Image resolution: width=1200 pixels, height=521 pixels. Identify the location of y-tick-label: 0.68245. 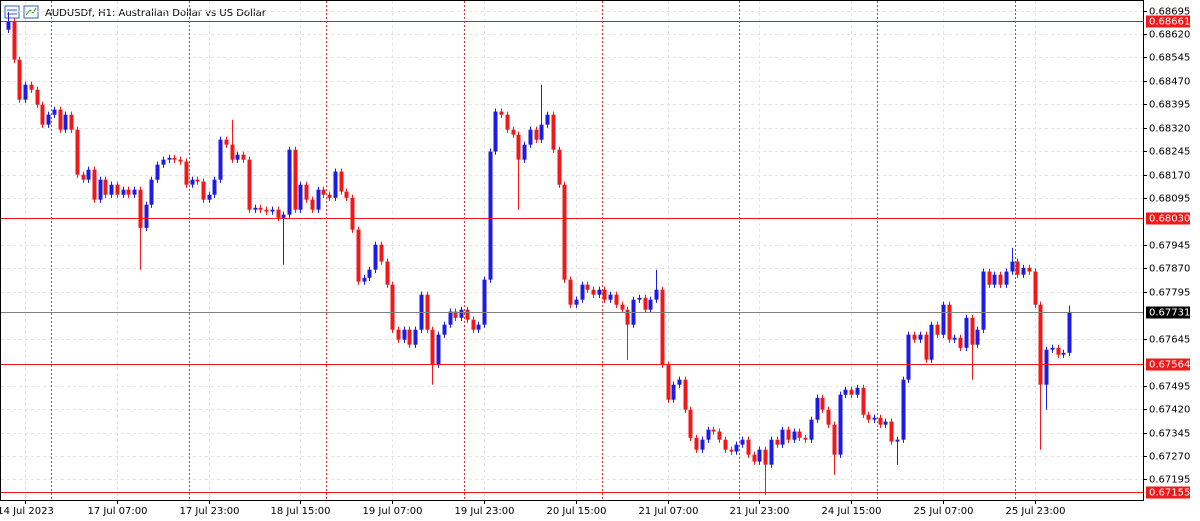
(1169, 152).